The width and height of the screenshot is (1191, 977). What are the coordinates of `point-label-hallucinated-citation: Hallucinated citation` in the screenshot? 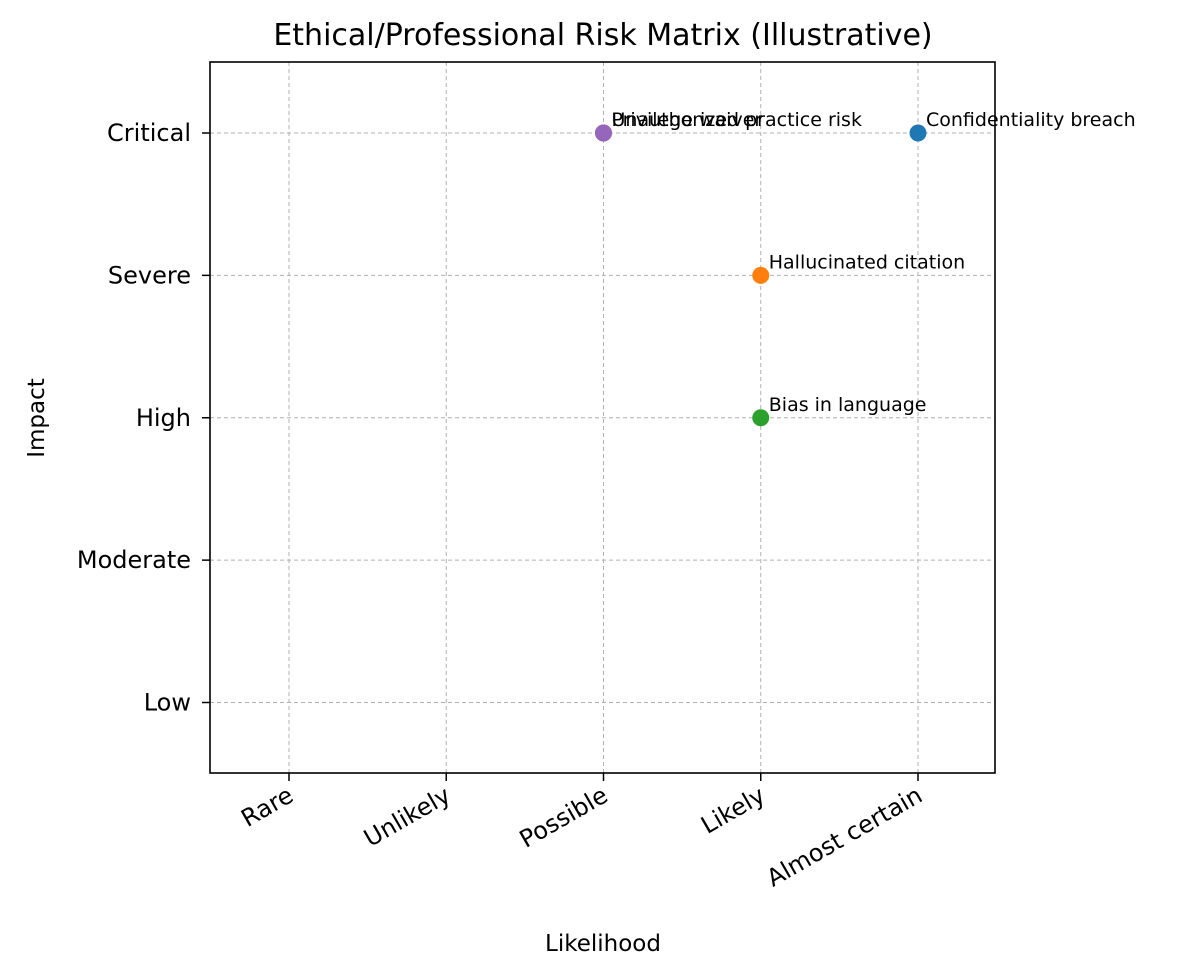 It's located at (867, 262).